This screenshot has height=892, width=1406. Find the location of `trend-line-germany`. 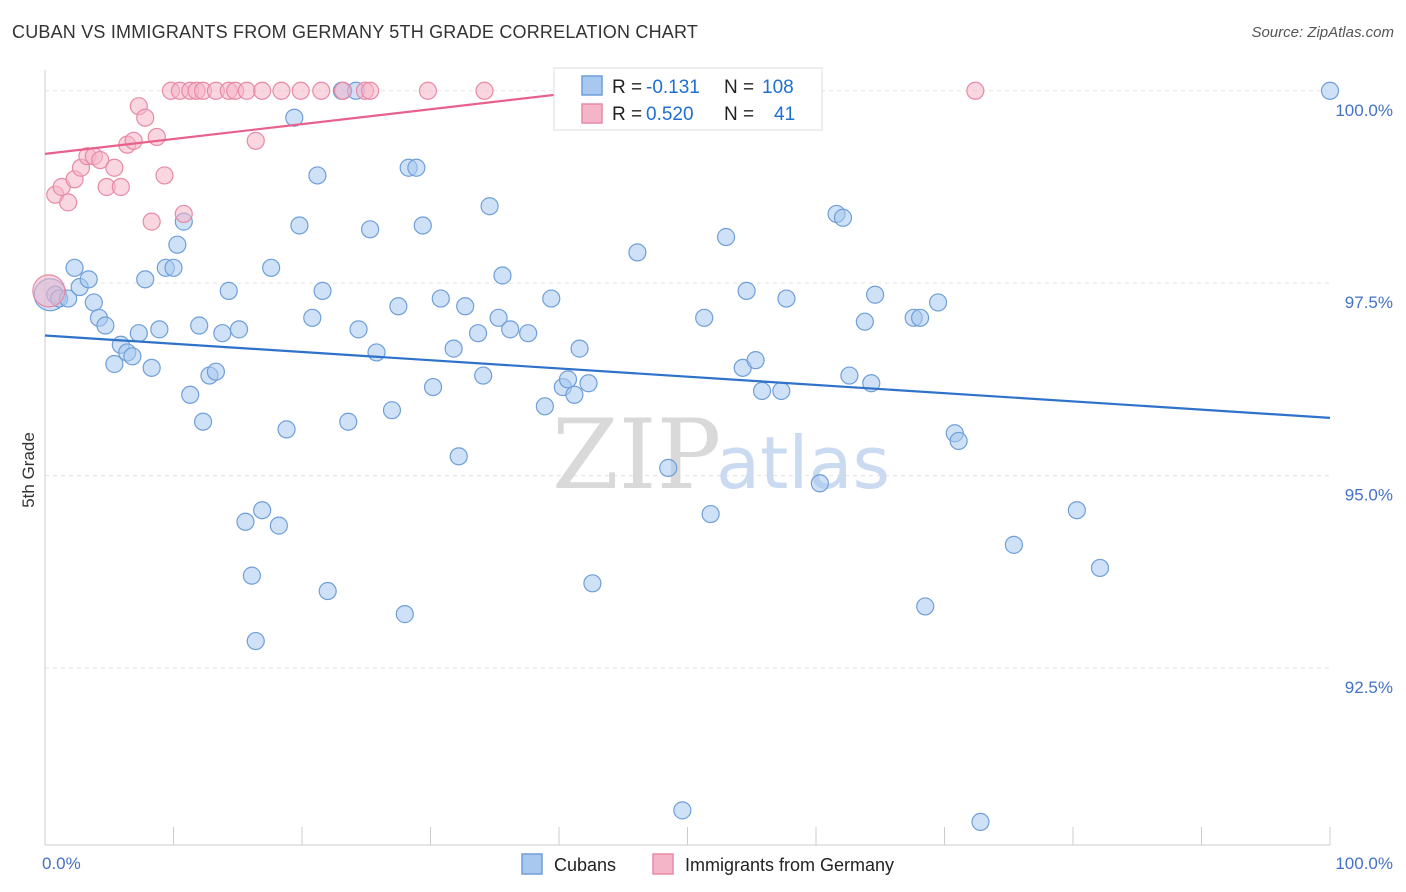

trend-line-germany is located at coordinates (334, 120).